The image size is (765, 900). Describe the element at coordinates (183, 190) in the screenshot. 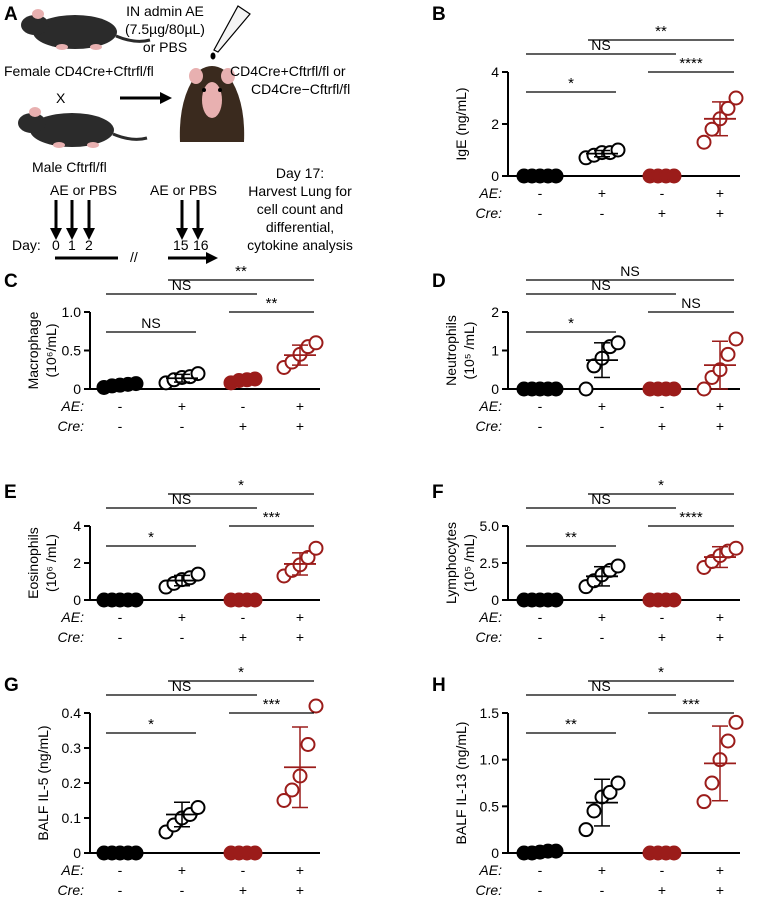

I see `ae-or-pbs-label-2: AE or PBS` at that location.